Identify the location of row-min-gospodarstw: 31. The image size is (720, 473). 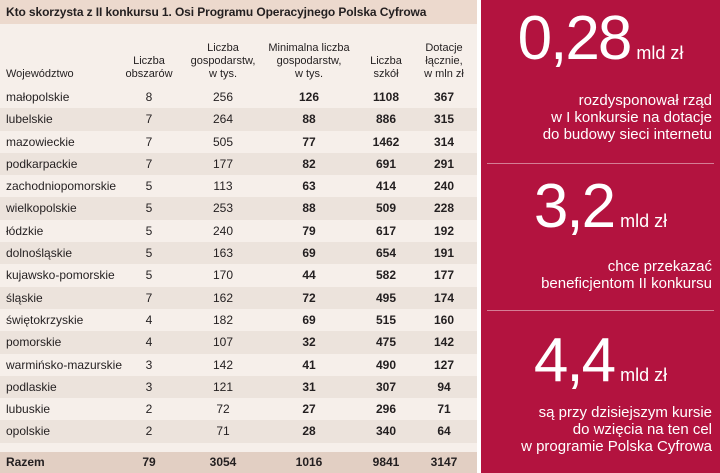
(309, 386).